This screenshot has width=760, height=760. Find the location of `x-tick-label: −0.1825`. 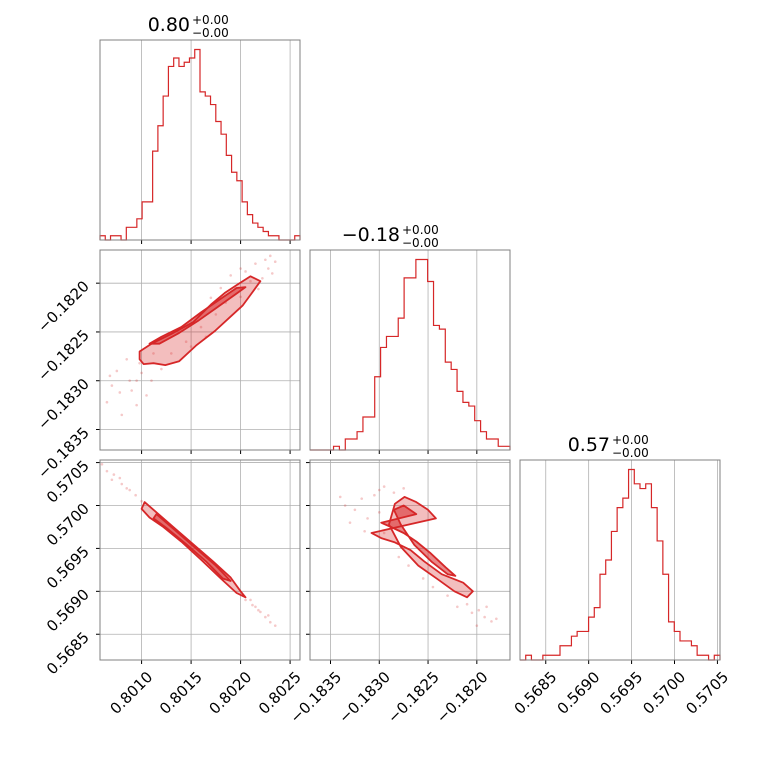

x-tick-label: −0.1825 is located at coordinates (413, 697).